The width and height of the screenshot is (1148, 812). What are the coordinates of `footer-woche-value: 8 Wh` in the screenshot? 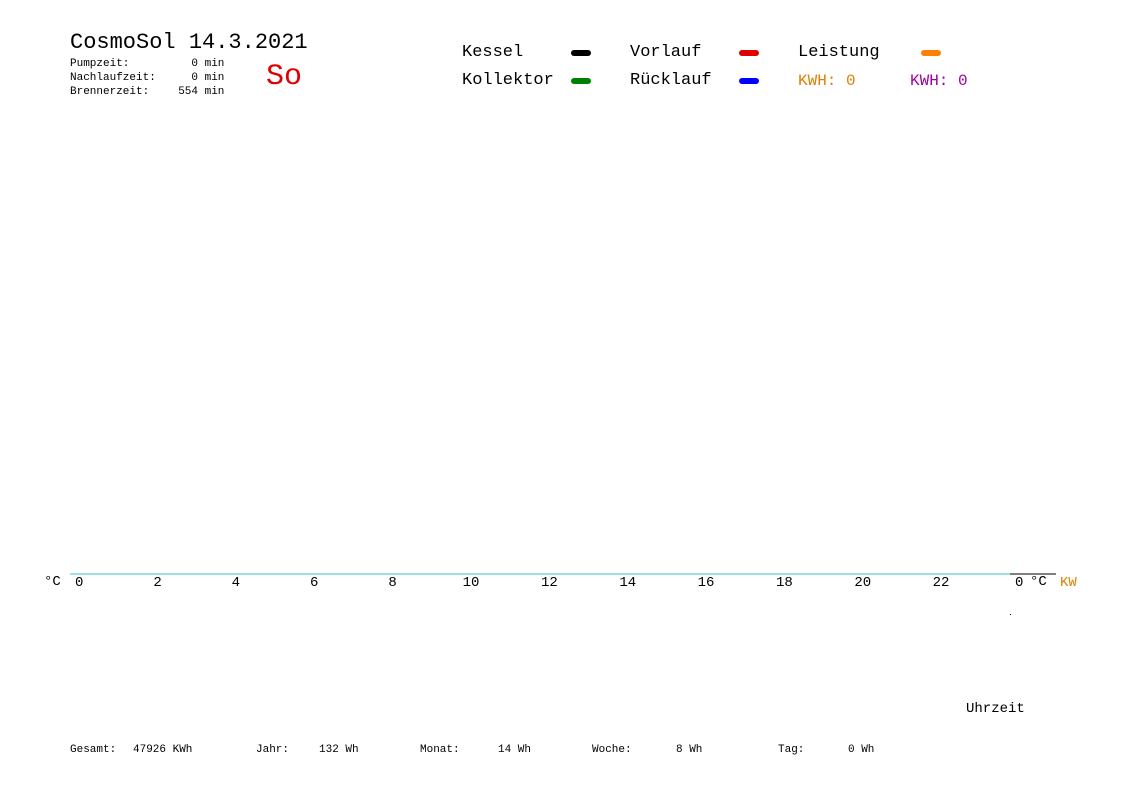 It's located at (689, 750).